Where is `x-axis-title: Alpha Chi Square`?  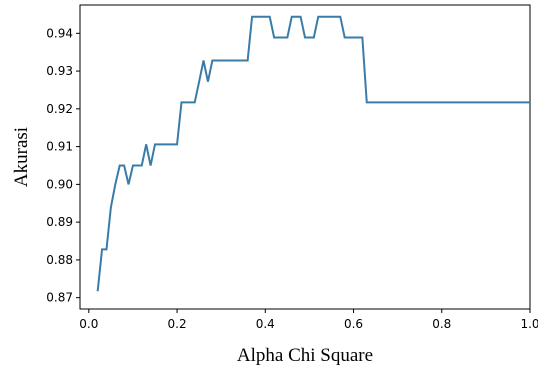
x-axis-title: Alpha Chi Square is located at coordinates (305, 355).